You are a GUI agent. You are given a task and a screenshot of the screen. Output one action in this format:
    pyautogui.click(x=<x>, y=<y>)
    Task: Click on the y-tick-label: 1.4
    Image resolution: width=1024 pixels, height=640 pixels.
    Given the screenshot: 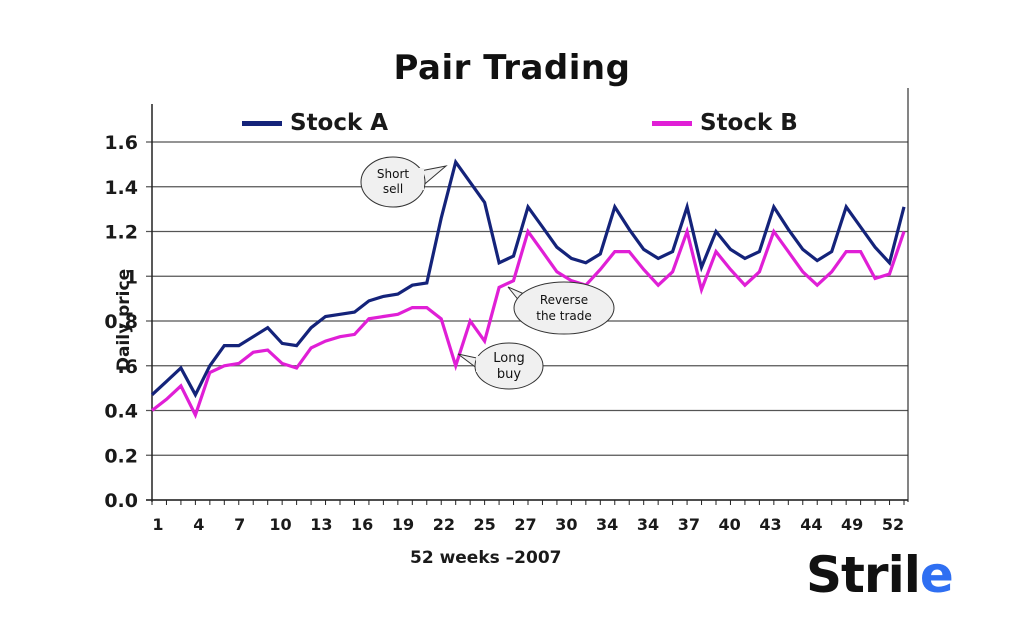 What is the action you would take?
    pyautogui.click(x=121, y=188)
    